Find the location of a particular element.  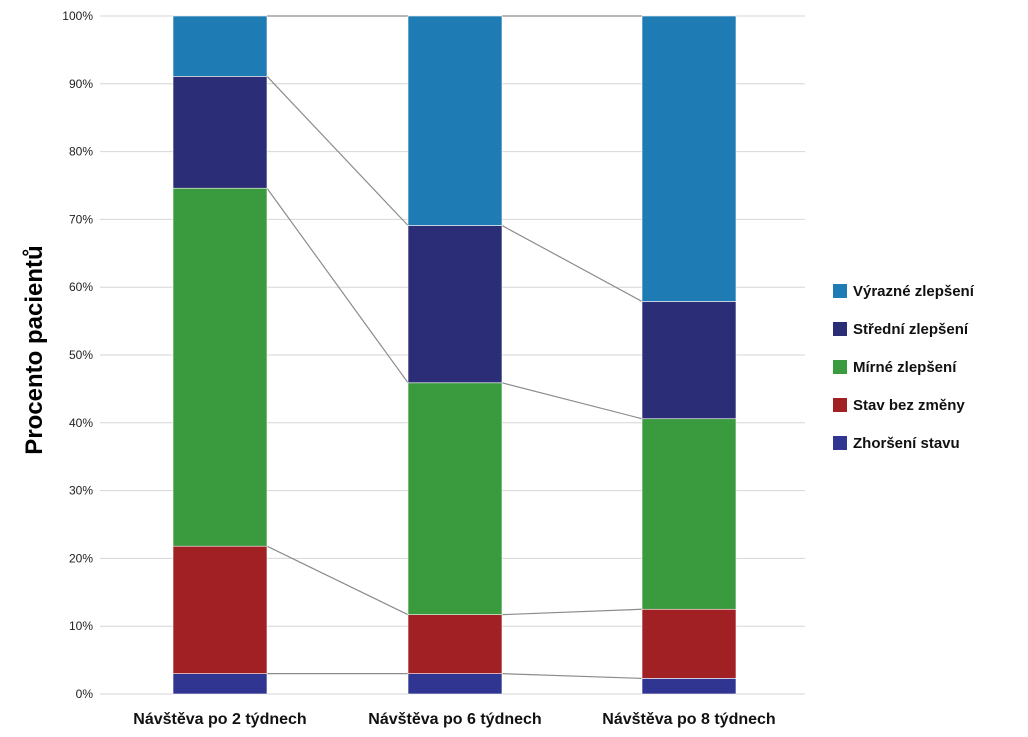

x-tick-label: Návštěva po 8 týdnech is located at coordinates (688, 719).